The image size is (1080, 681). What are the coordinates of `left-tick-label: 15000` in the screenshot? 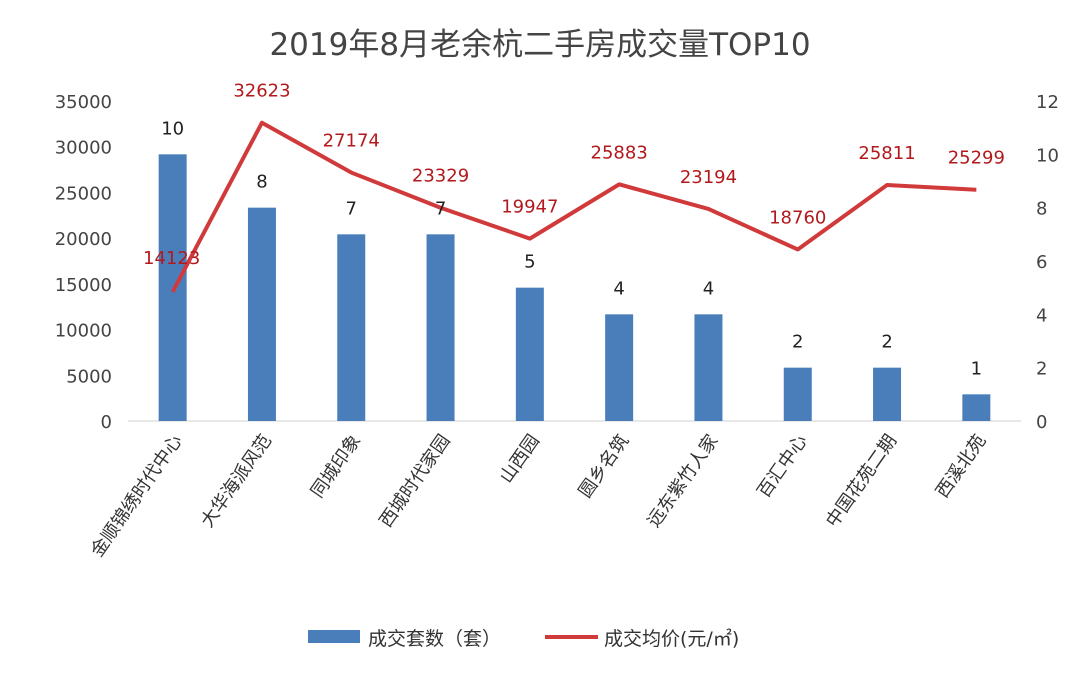 It's located at (83, 285).